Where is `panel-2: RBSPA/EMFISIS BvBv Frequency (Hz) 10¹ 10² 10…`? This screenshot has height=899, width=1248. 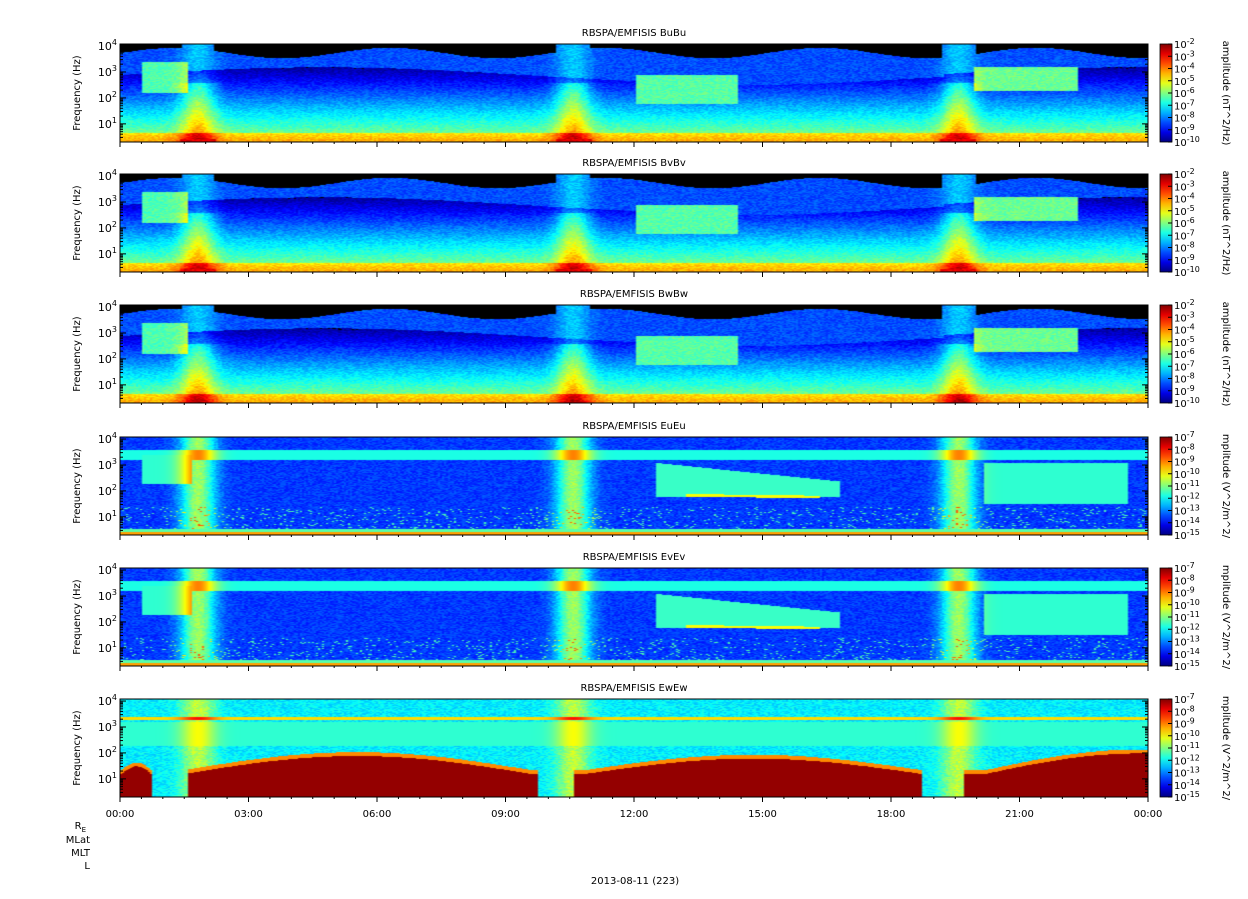
panel-2: RBSPA/EMFISIS BvBv Frequency (Hz) 10¹ 10² 10… is located at coordinates (651, 218).